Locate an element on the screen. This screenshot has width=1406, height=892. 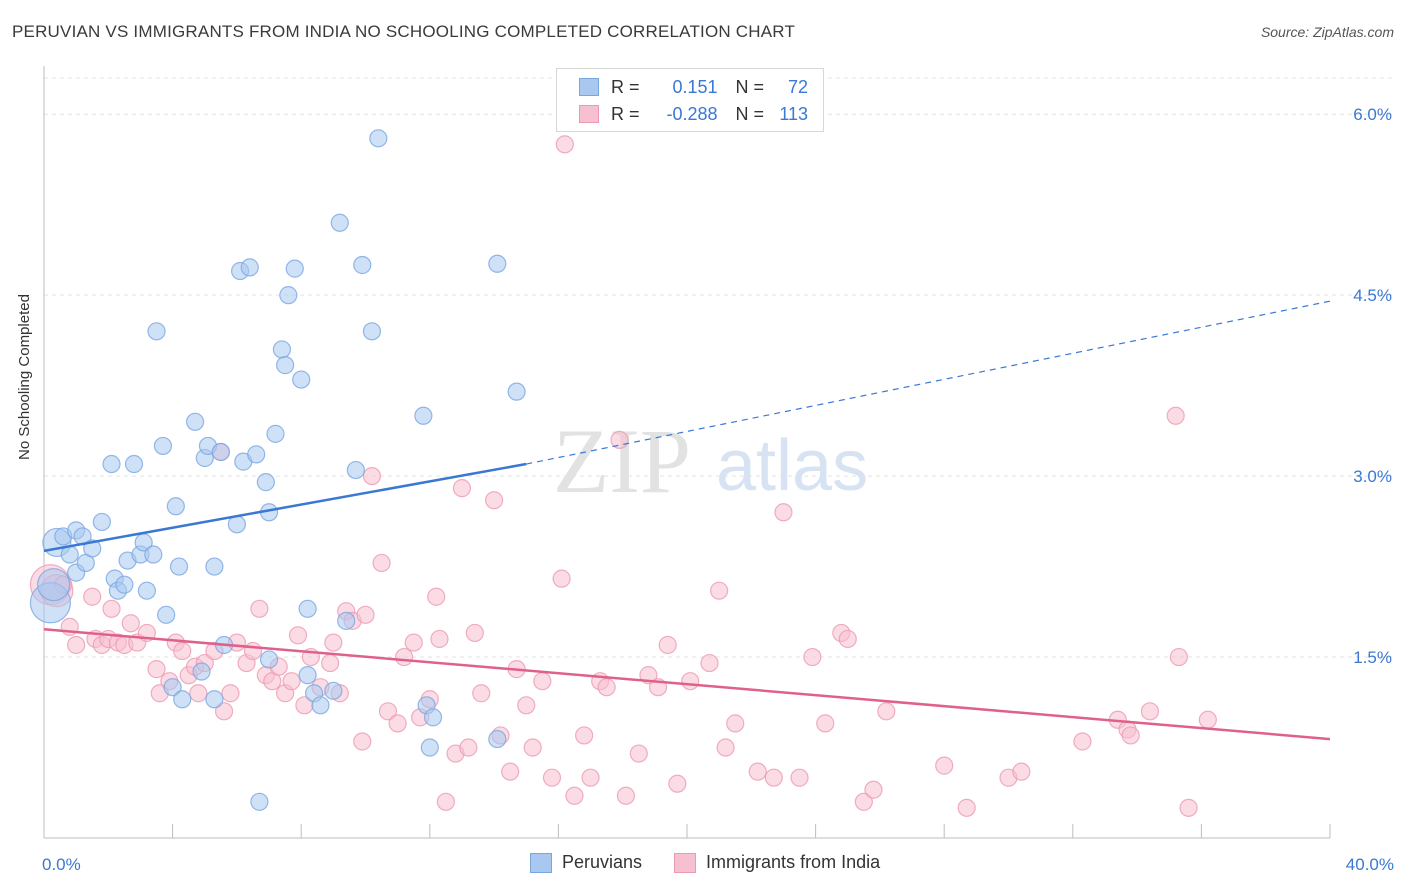
y-tick-label: 1.5% is located at coordinates (1372, 657).